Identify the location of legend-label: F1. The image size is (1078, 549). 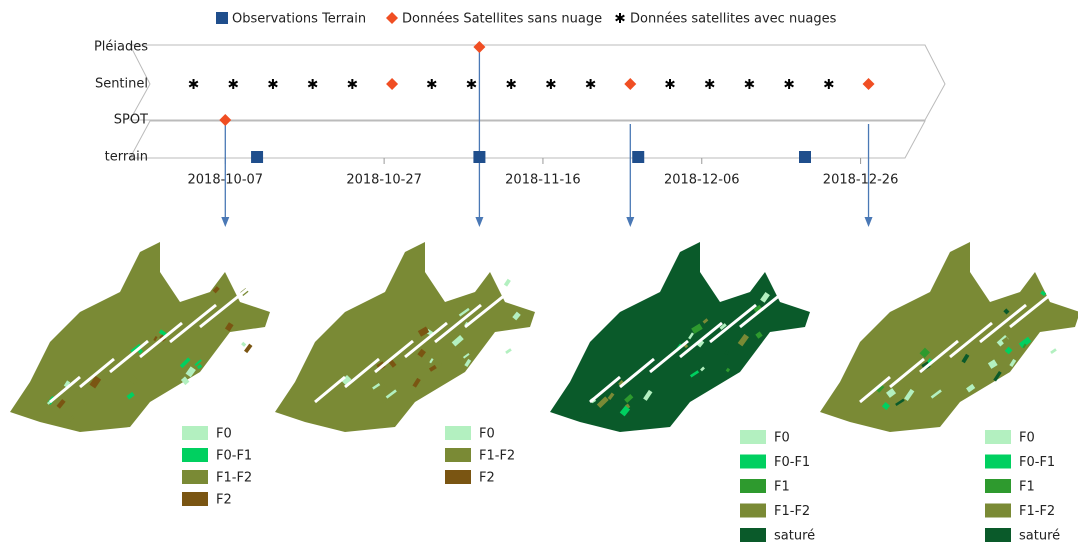
(782, 487).